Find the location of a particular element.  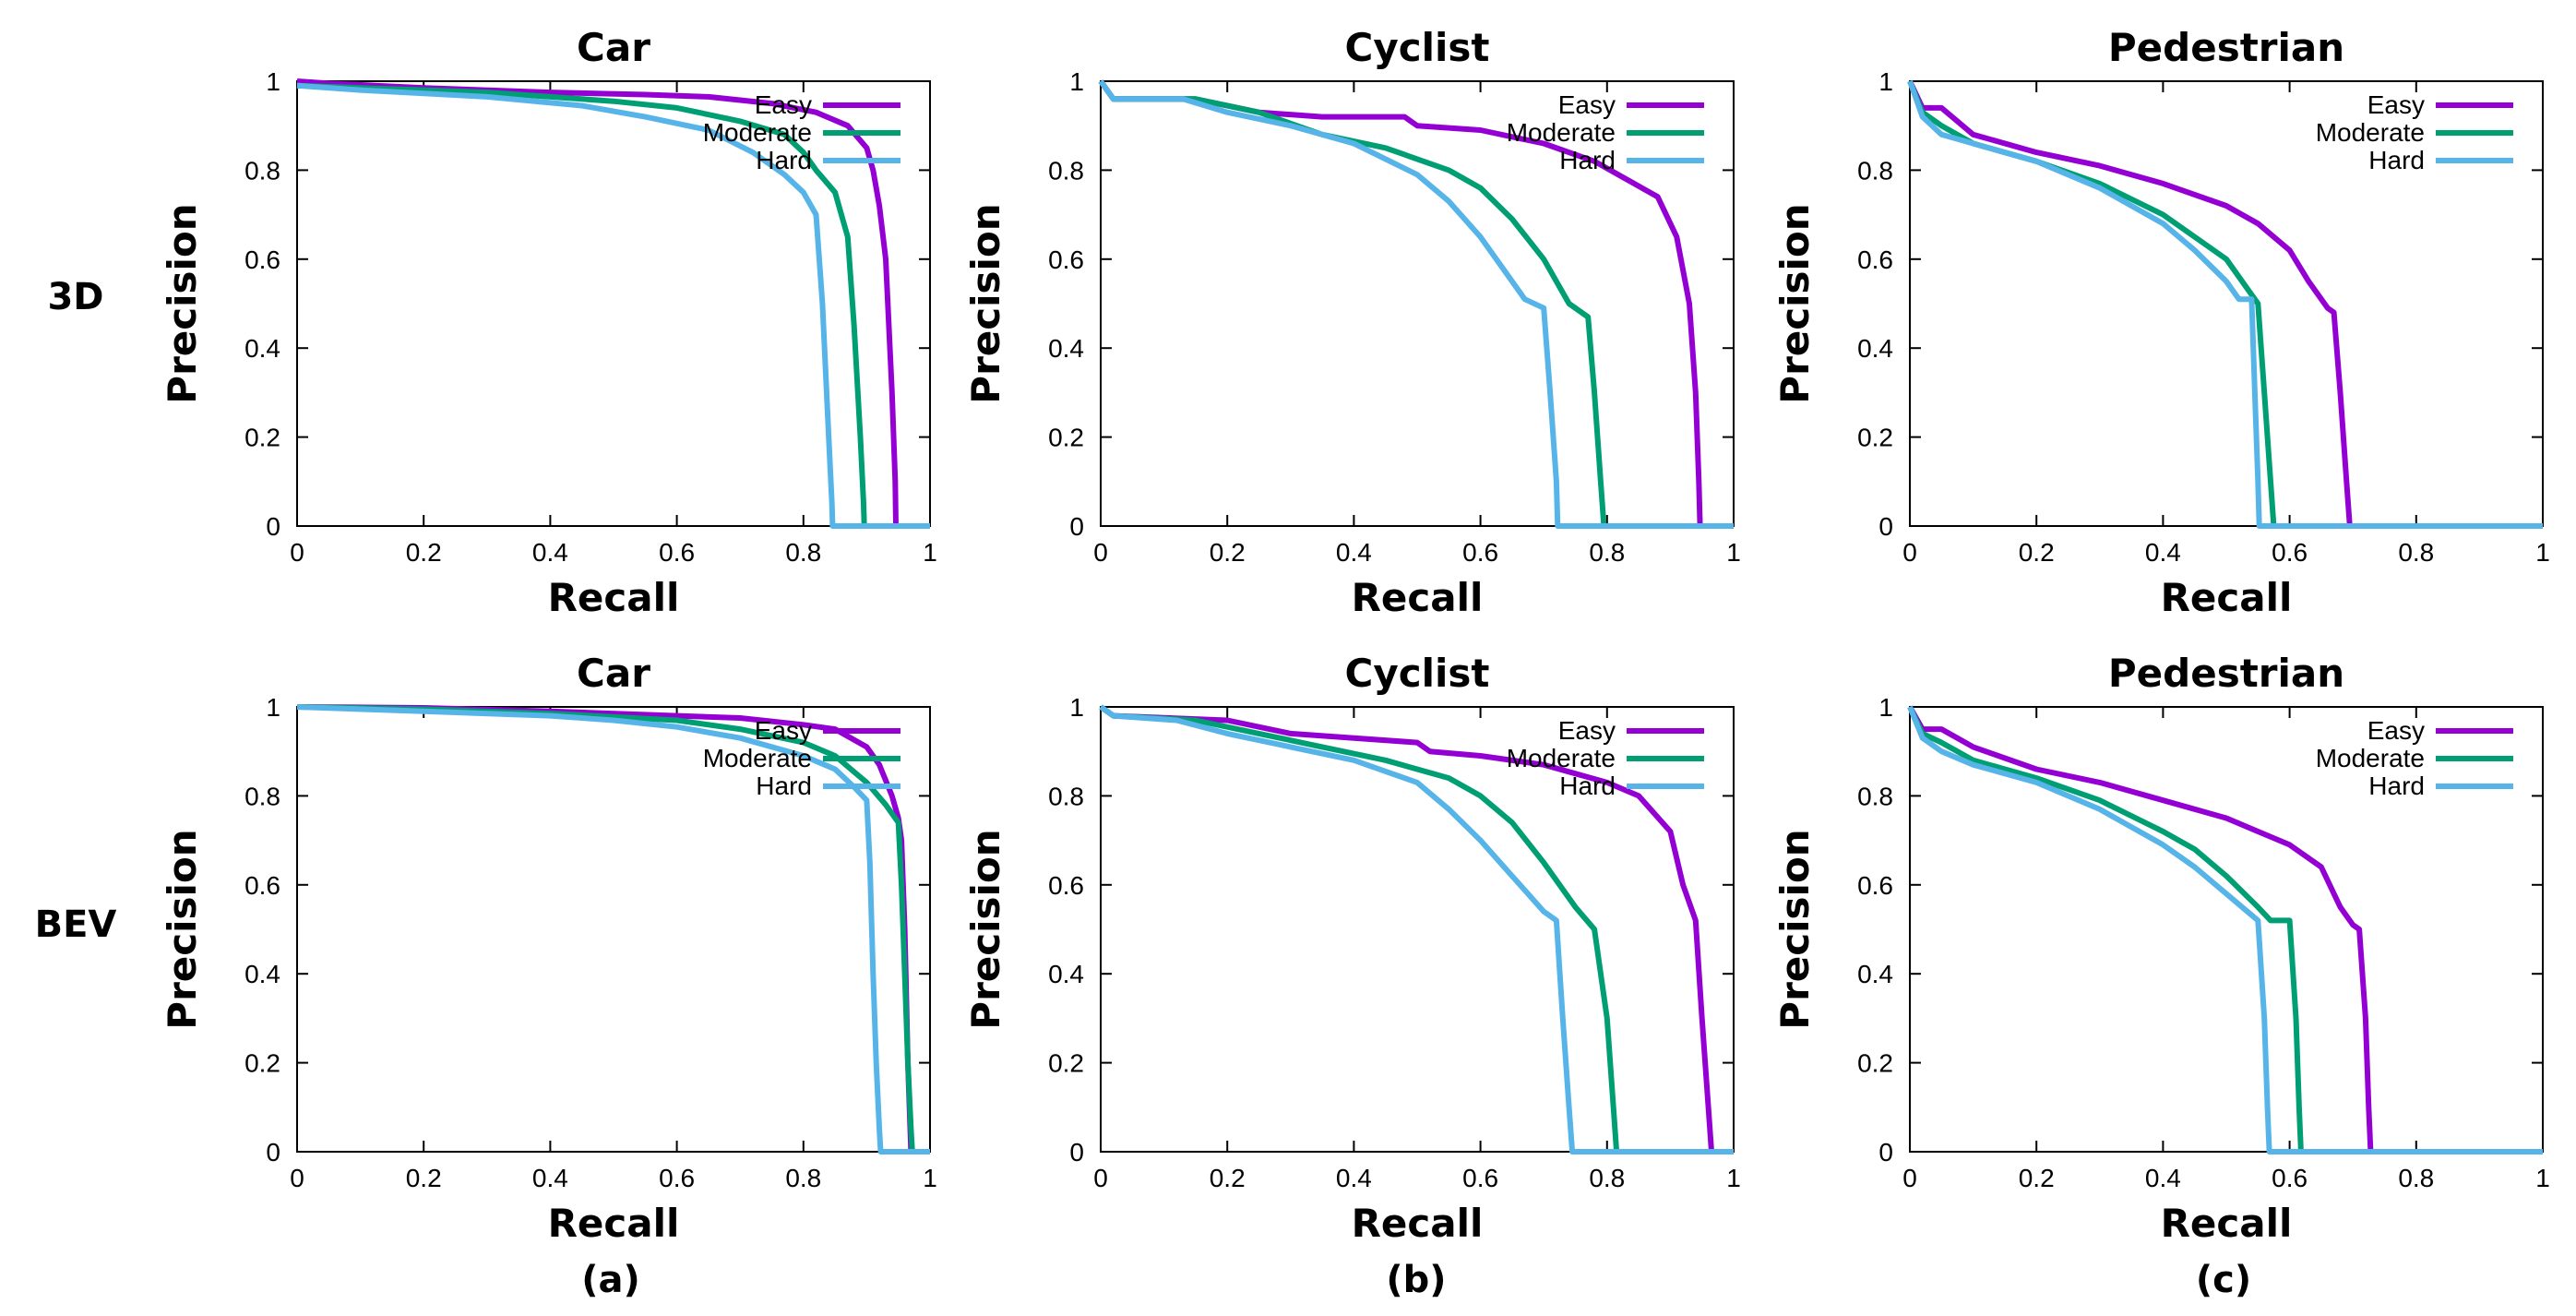

column-label-b: (b) is located at coordinates (1416, 1280).